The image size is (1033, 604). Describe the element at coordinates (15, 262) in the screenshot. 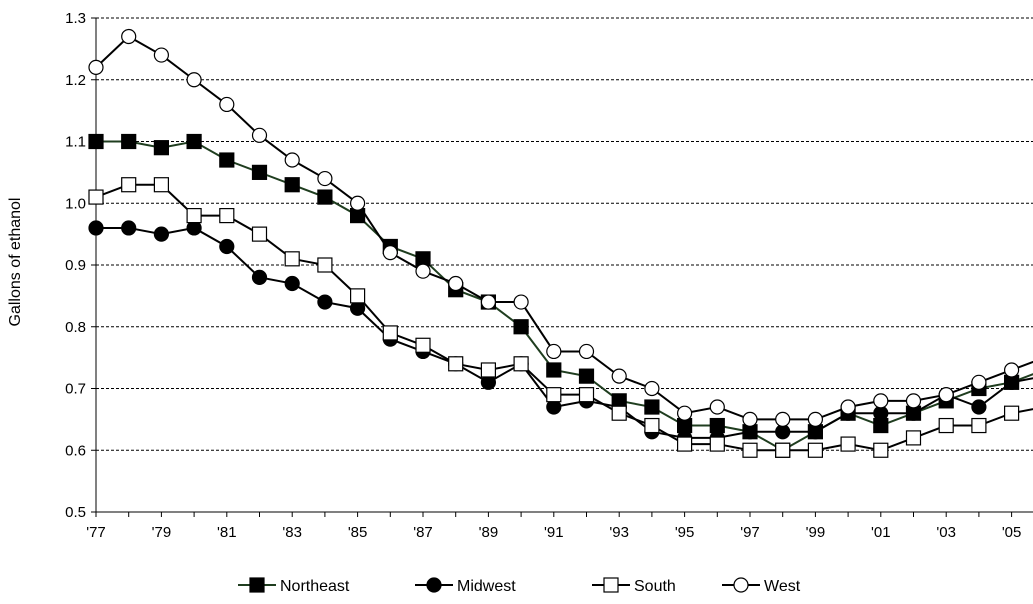

I see `y-axis-title: Gallons of ethanol` at that location.